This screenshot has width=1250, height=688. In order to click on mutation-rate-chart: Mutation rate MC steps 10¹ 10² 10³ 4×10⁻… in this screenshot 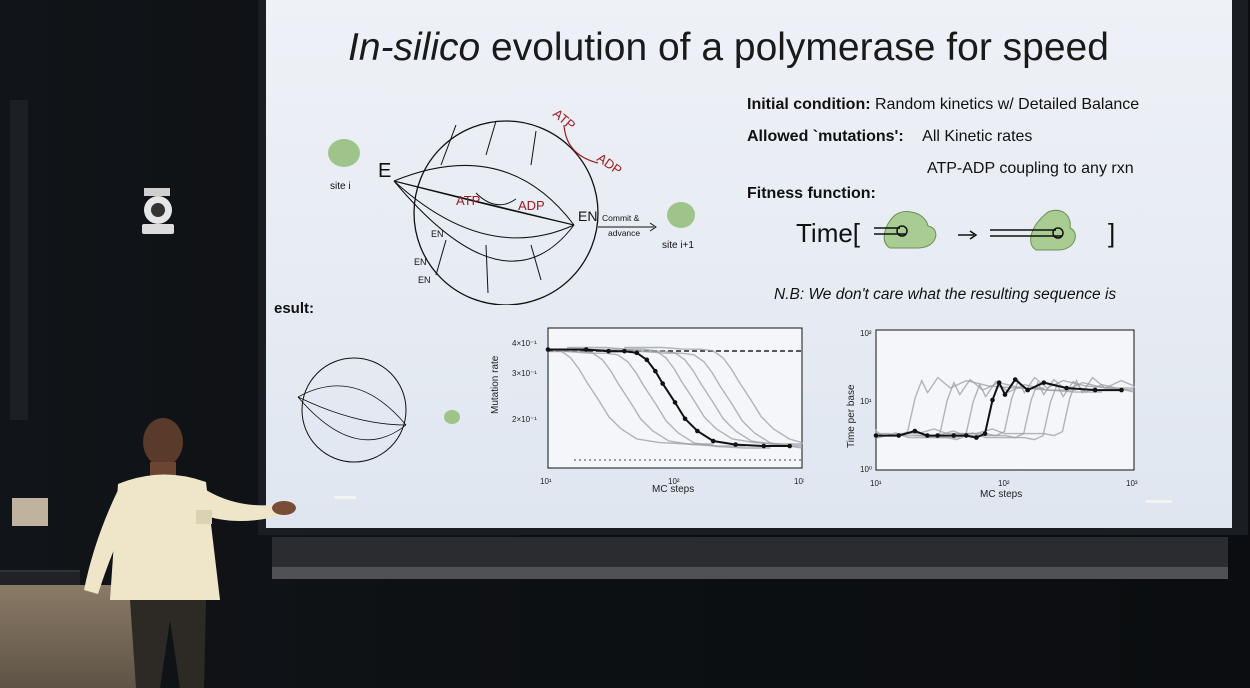, I will do `click(645, 414)`.